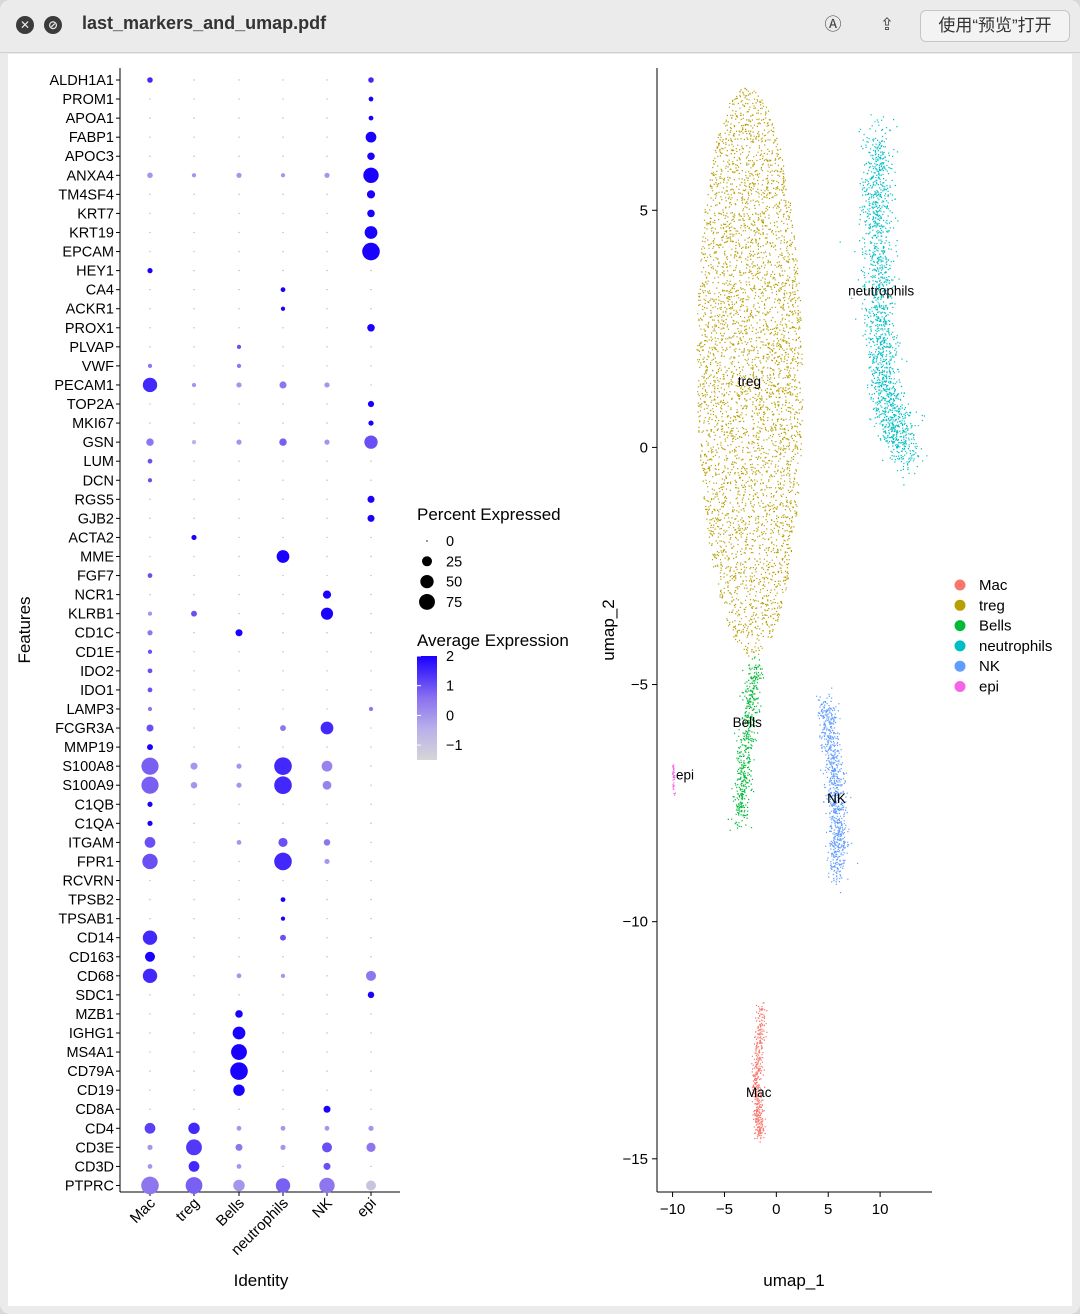 This screenshot has height=1314, width=1080. What do you see at coordinates (194, 1166) in the screenshot?
I see `dot-cd3d-treg` at bounding box center [194, 1166].